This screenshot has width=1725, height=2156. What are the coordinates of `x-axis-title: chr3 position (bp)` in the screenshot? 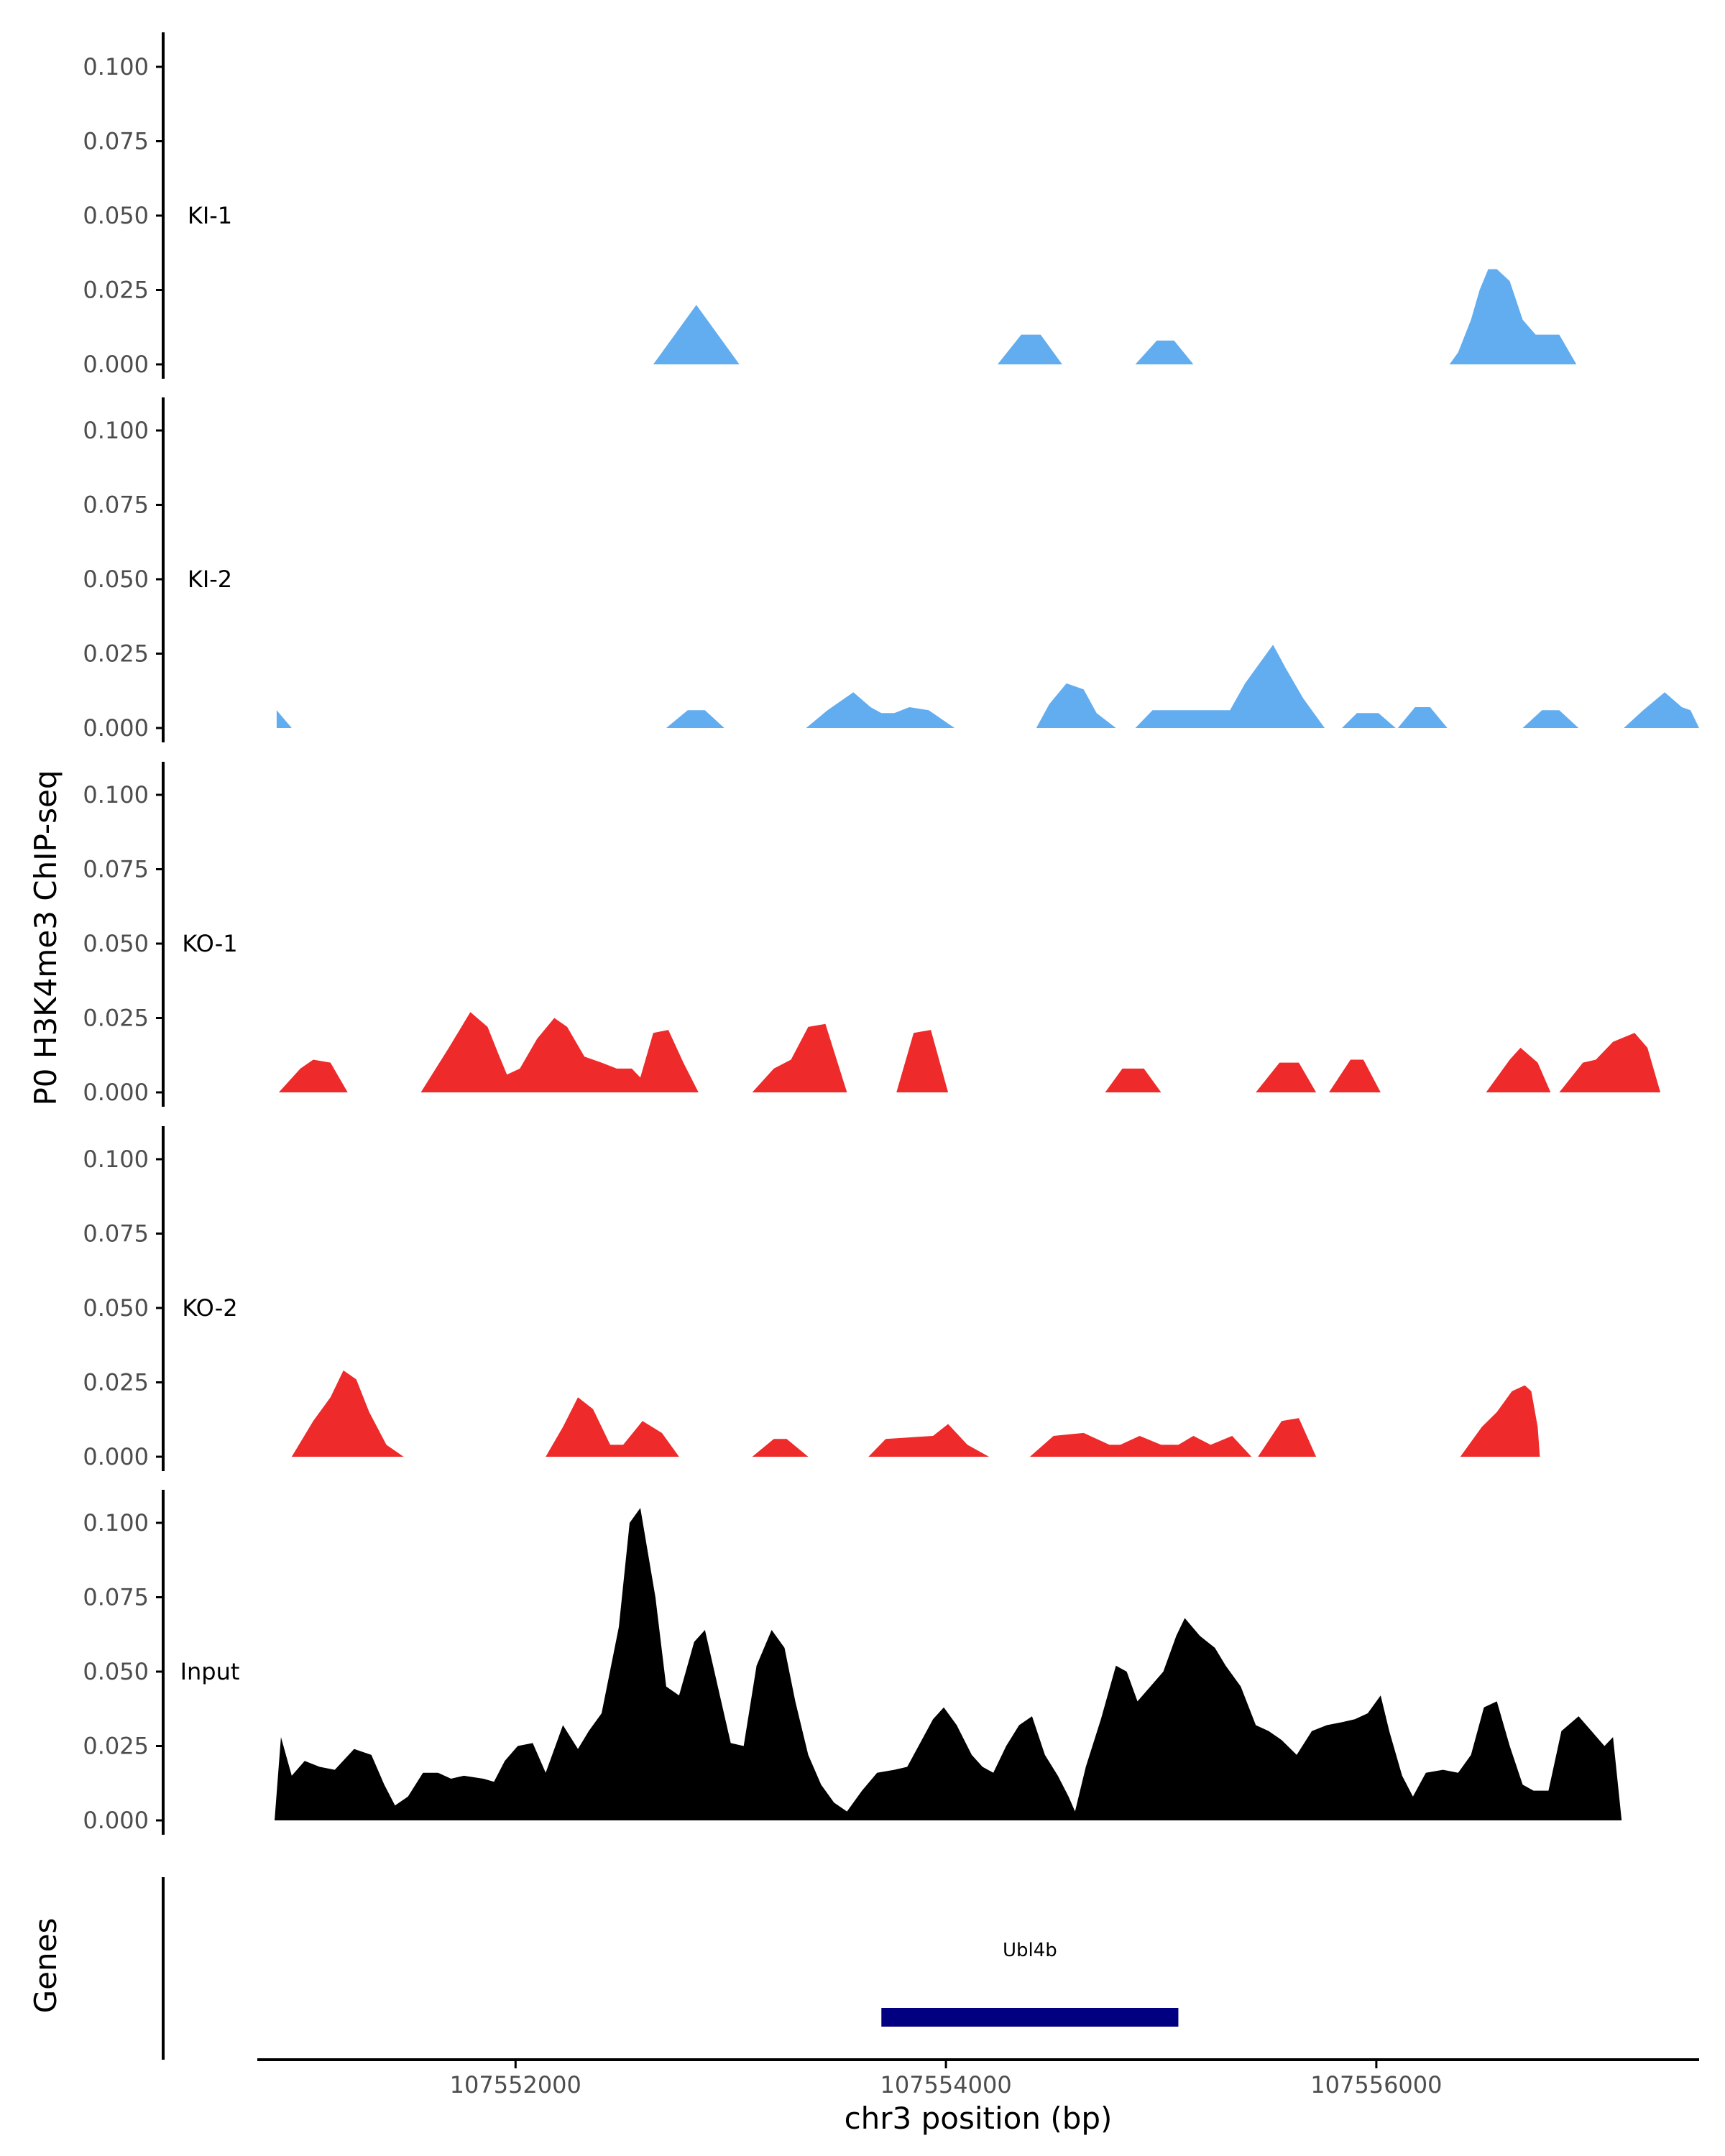 It's located at (979, 2118).